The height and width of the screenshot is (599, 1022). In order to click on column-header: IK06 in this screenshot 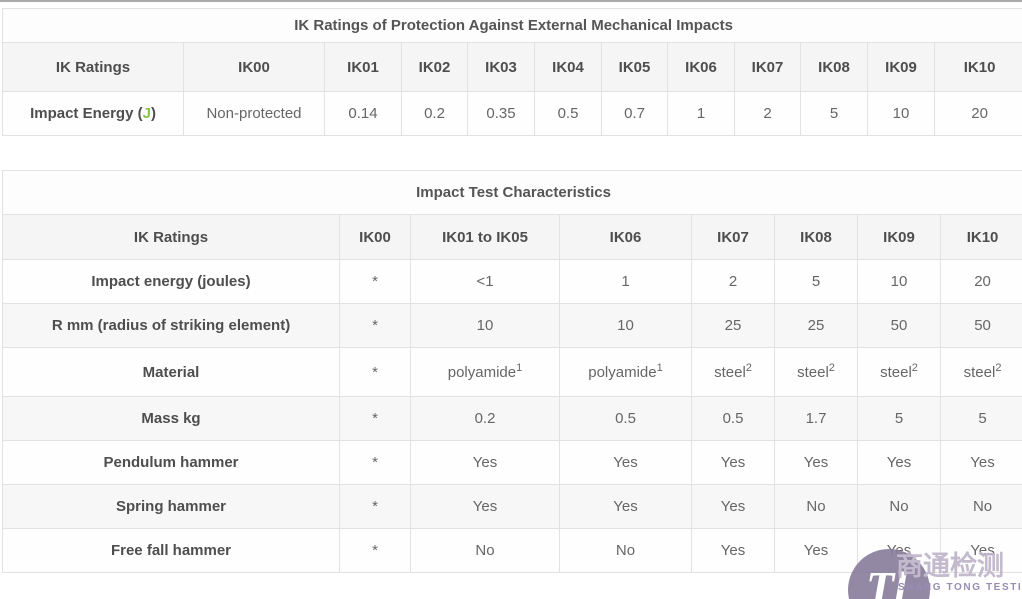, I will do `click(701, 67)`.